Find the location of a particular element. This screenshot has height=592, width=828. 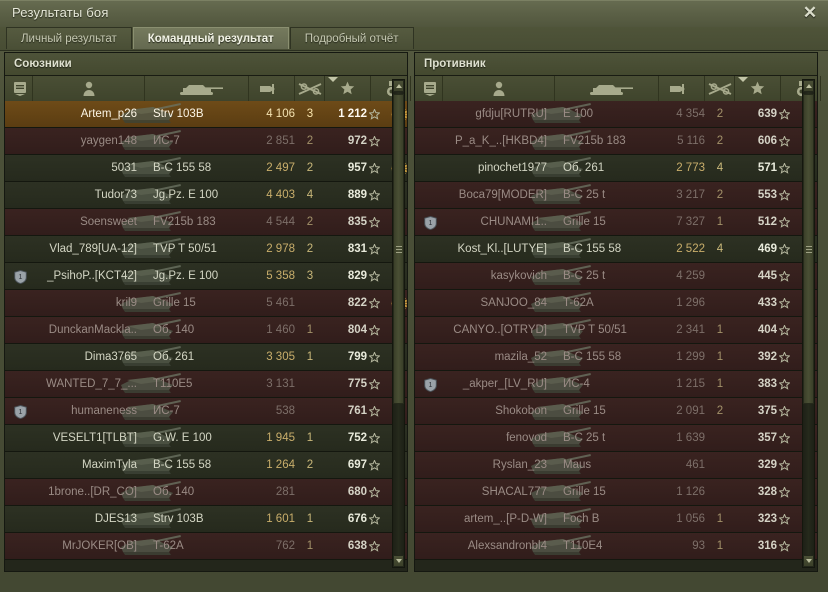

player-name: Dima3765 is located at coordinates (110, 357).